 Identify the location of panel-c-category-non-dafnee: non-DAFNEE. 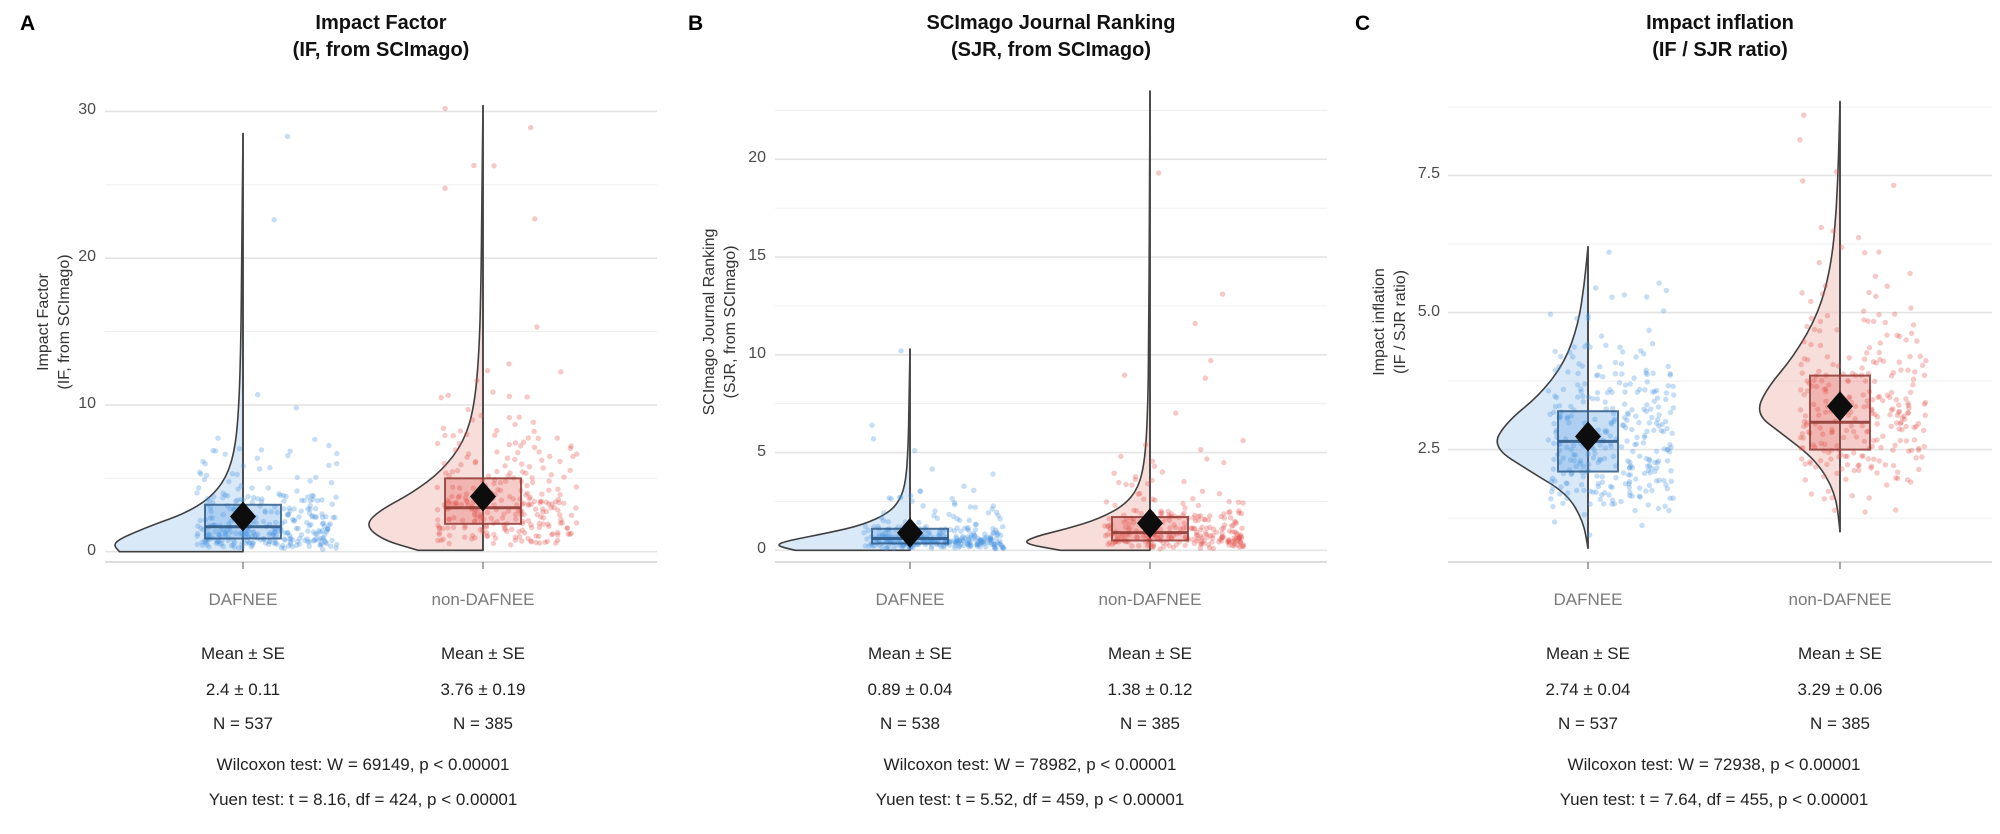
(1840, 599).